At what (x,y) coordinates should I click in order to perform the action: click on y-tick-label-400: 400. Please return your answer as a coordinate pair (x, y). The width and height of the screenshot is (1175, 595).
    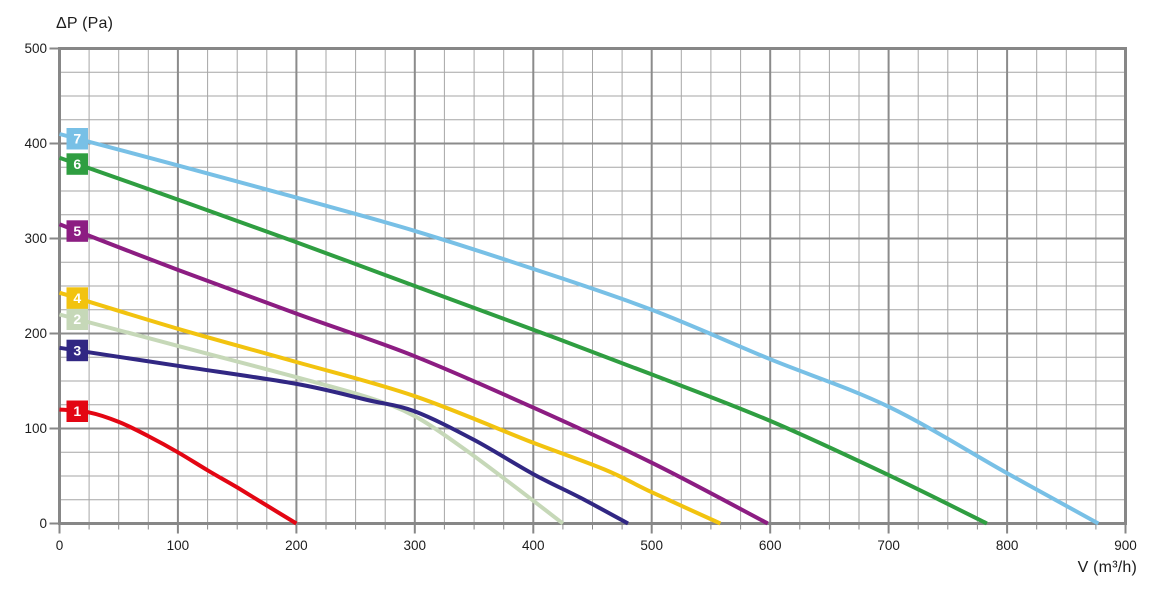
    Looking at the image, I should click on (35, 143).